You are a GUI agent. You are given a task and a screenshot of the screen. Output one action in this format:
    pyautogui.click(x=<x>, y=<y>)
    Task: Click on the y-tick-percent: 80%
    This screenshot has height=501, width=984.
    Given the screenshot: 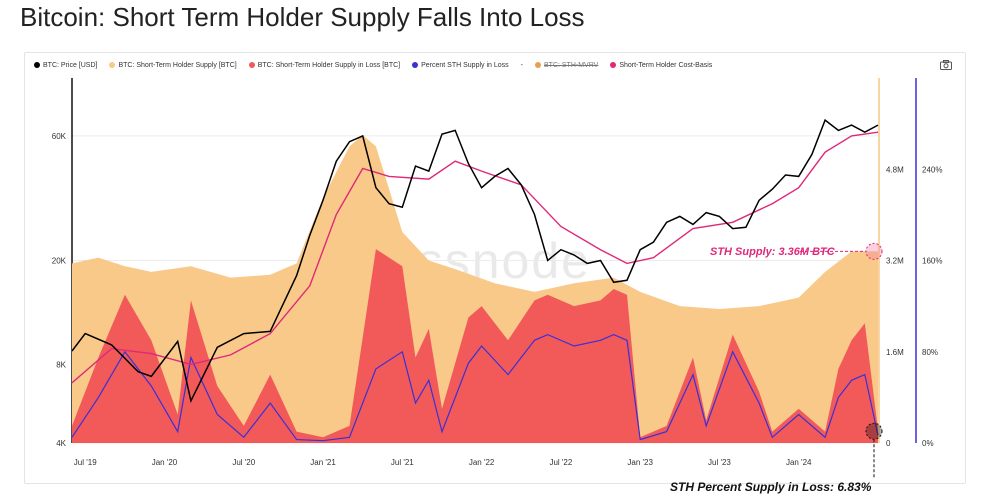 What is the action you would take?
    pyautogui.click(x=930, y=352)
    